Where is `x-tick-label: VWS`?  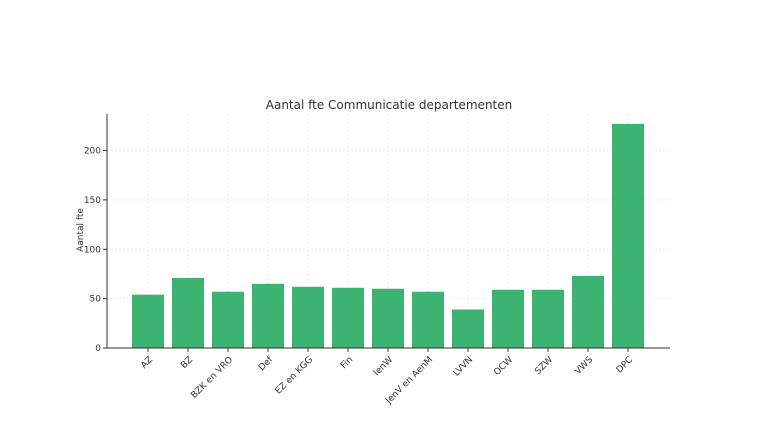
x-tick-label: VWS is located at coordinates (584, 366).